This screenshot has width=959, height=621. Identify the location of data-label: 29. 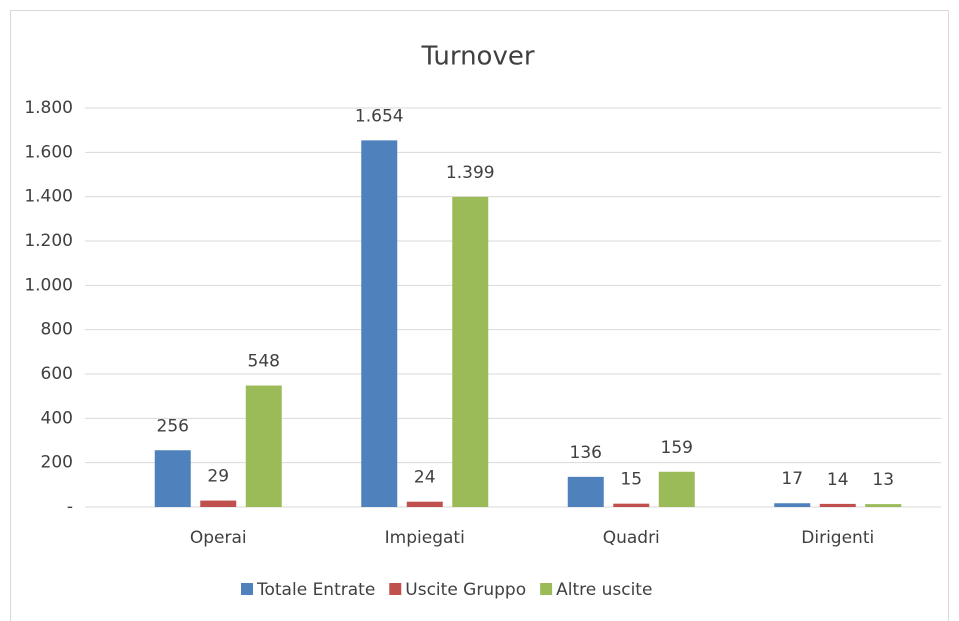
(218, 477).